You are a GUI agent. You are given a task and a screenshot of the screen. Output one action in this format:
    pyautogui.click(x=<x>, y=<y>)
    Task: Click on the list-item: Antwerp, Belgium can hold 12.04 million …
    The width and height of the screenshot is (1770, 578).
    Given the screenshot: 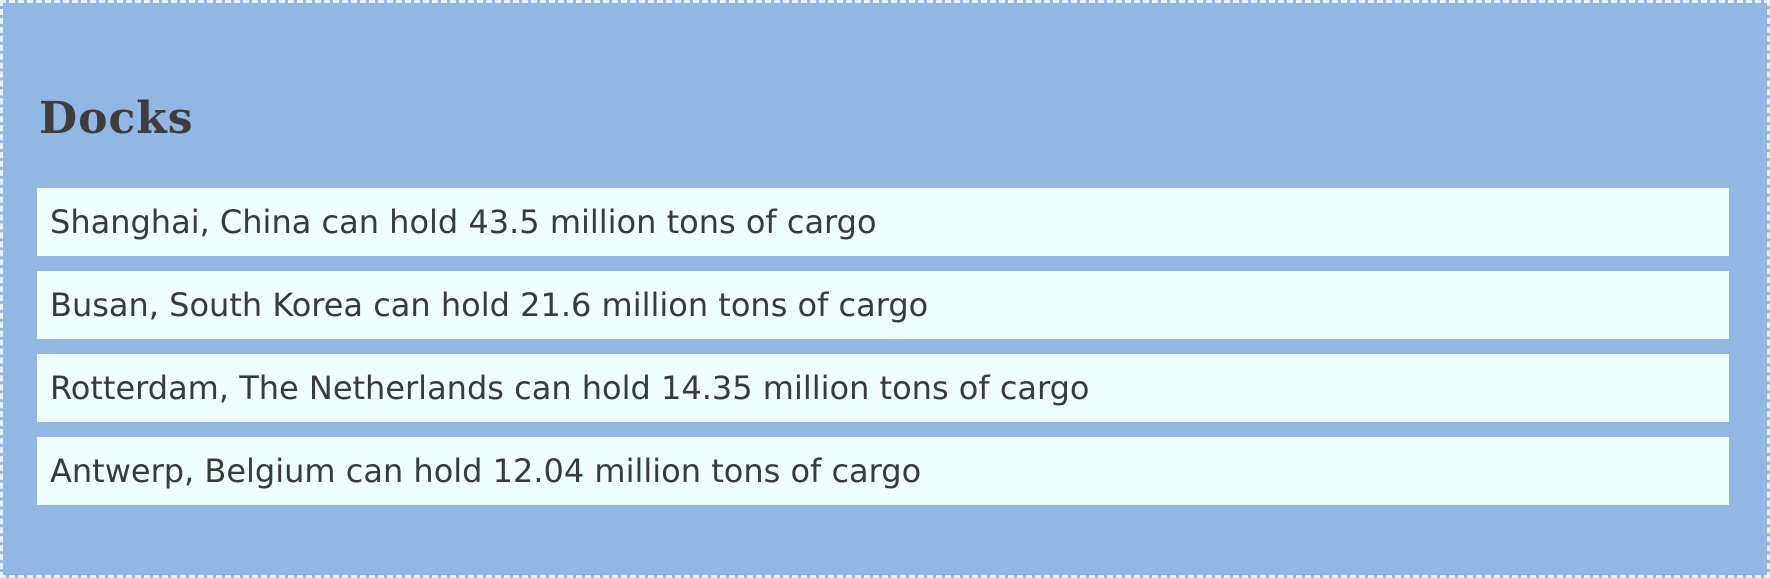 What is the action you would take?
    pyautogui.click(x=883, y=471)
    